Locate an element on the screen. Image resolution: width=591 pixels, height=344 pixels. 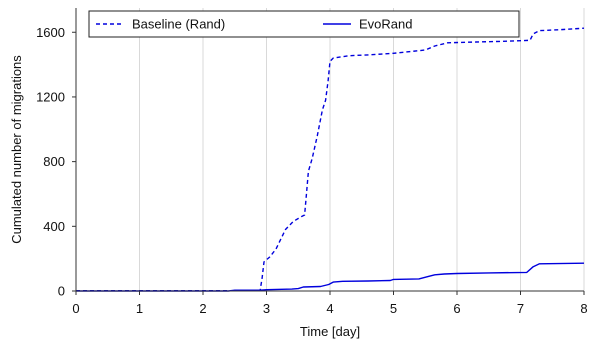
x-axis-title: Time [day] is located at coordinates (330, 331).